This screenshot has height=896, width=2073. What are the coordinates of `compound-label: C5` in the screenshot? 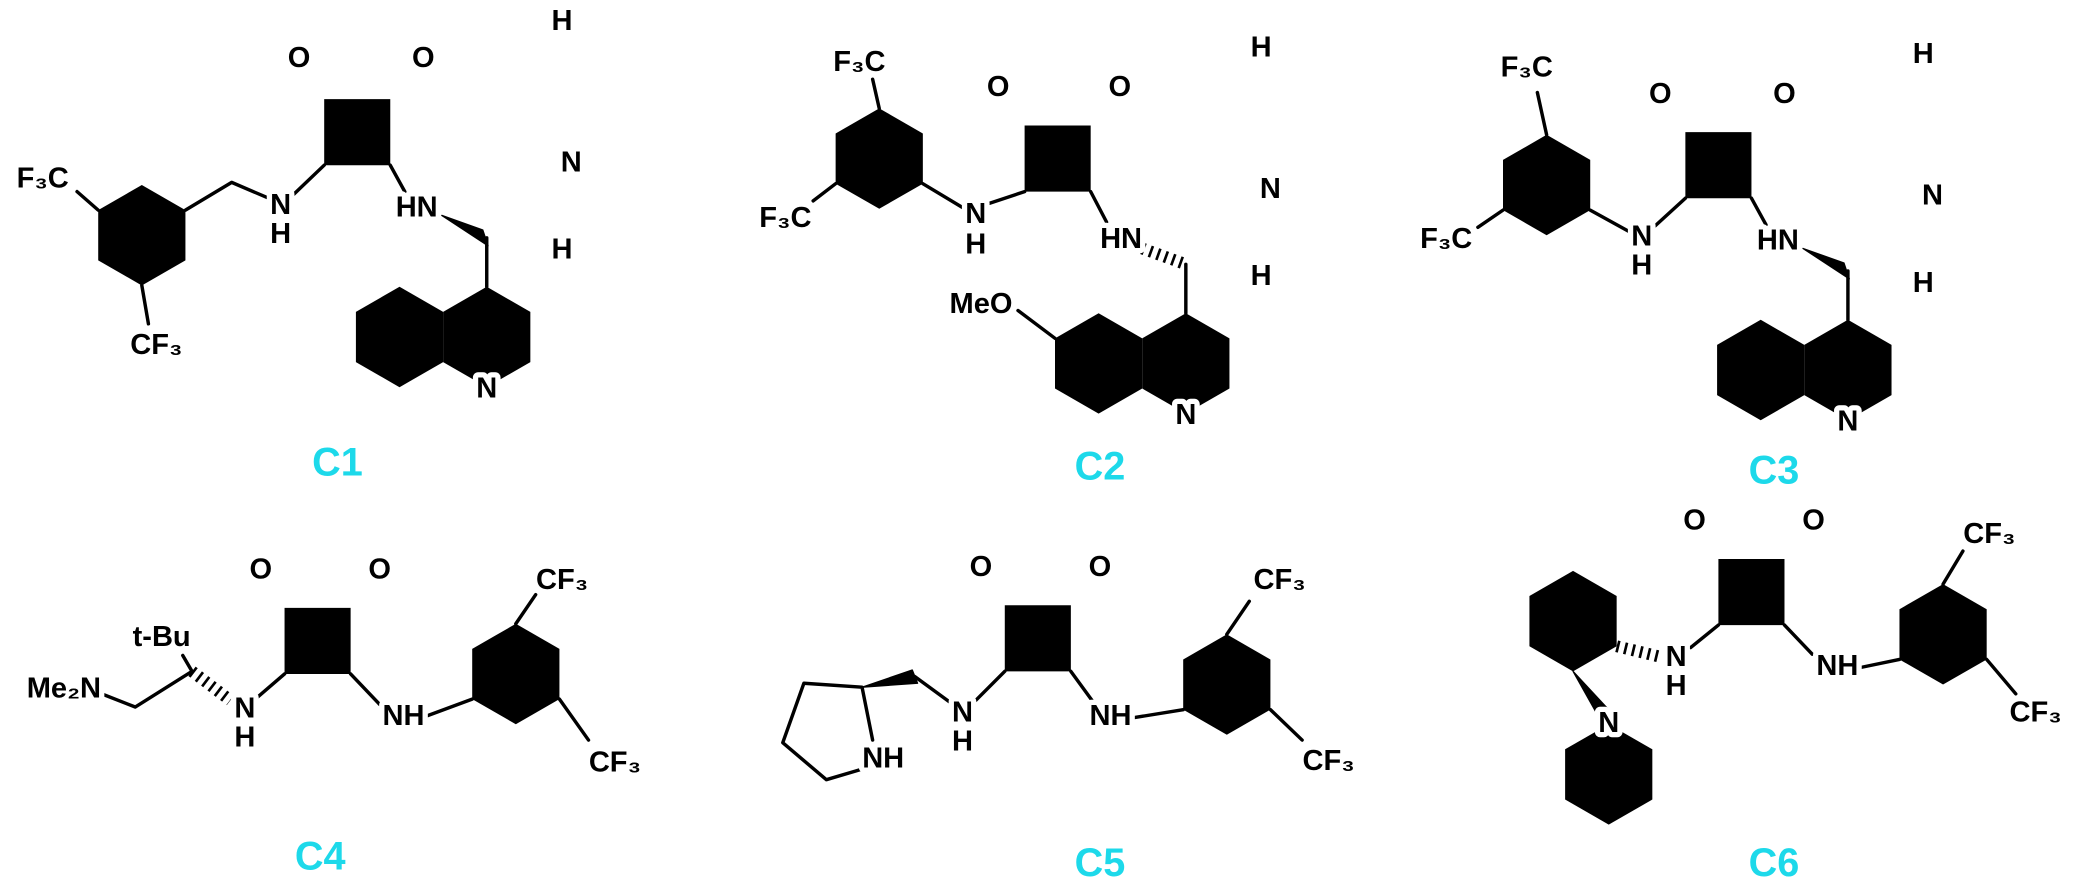 It's located at (1100, 863).